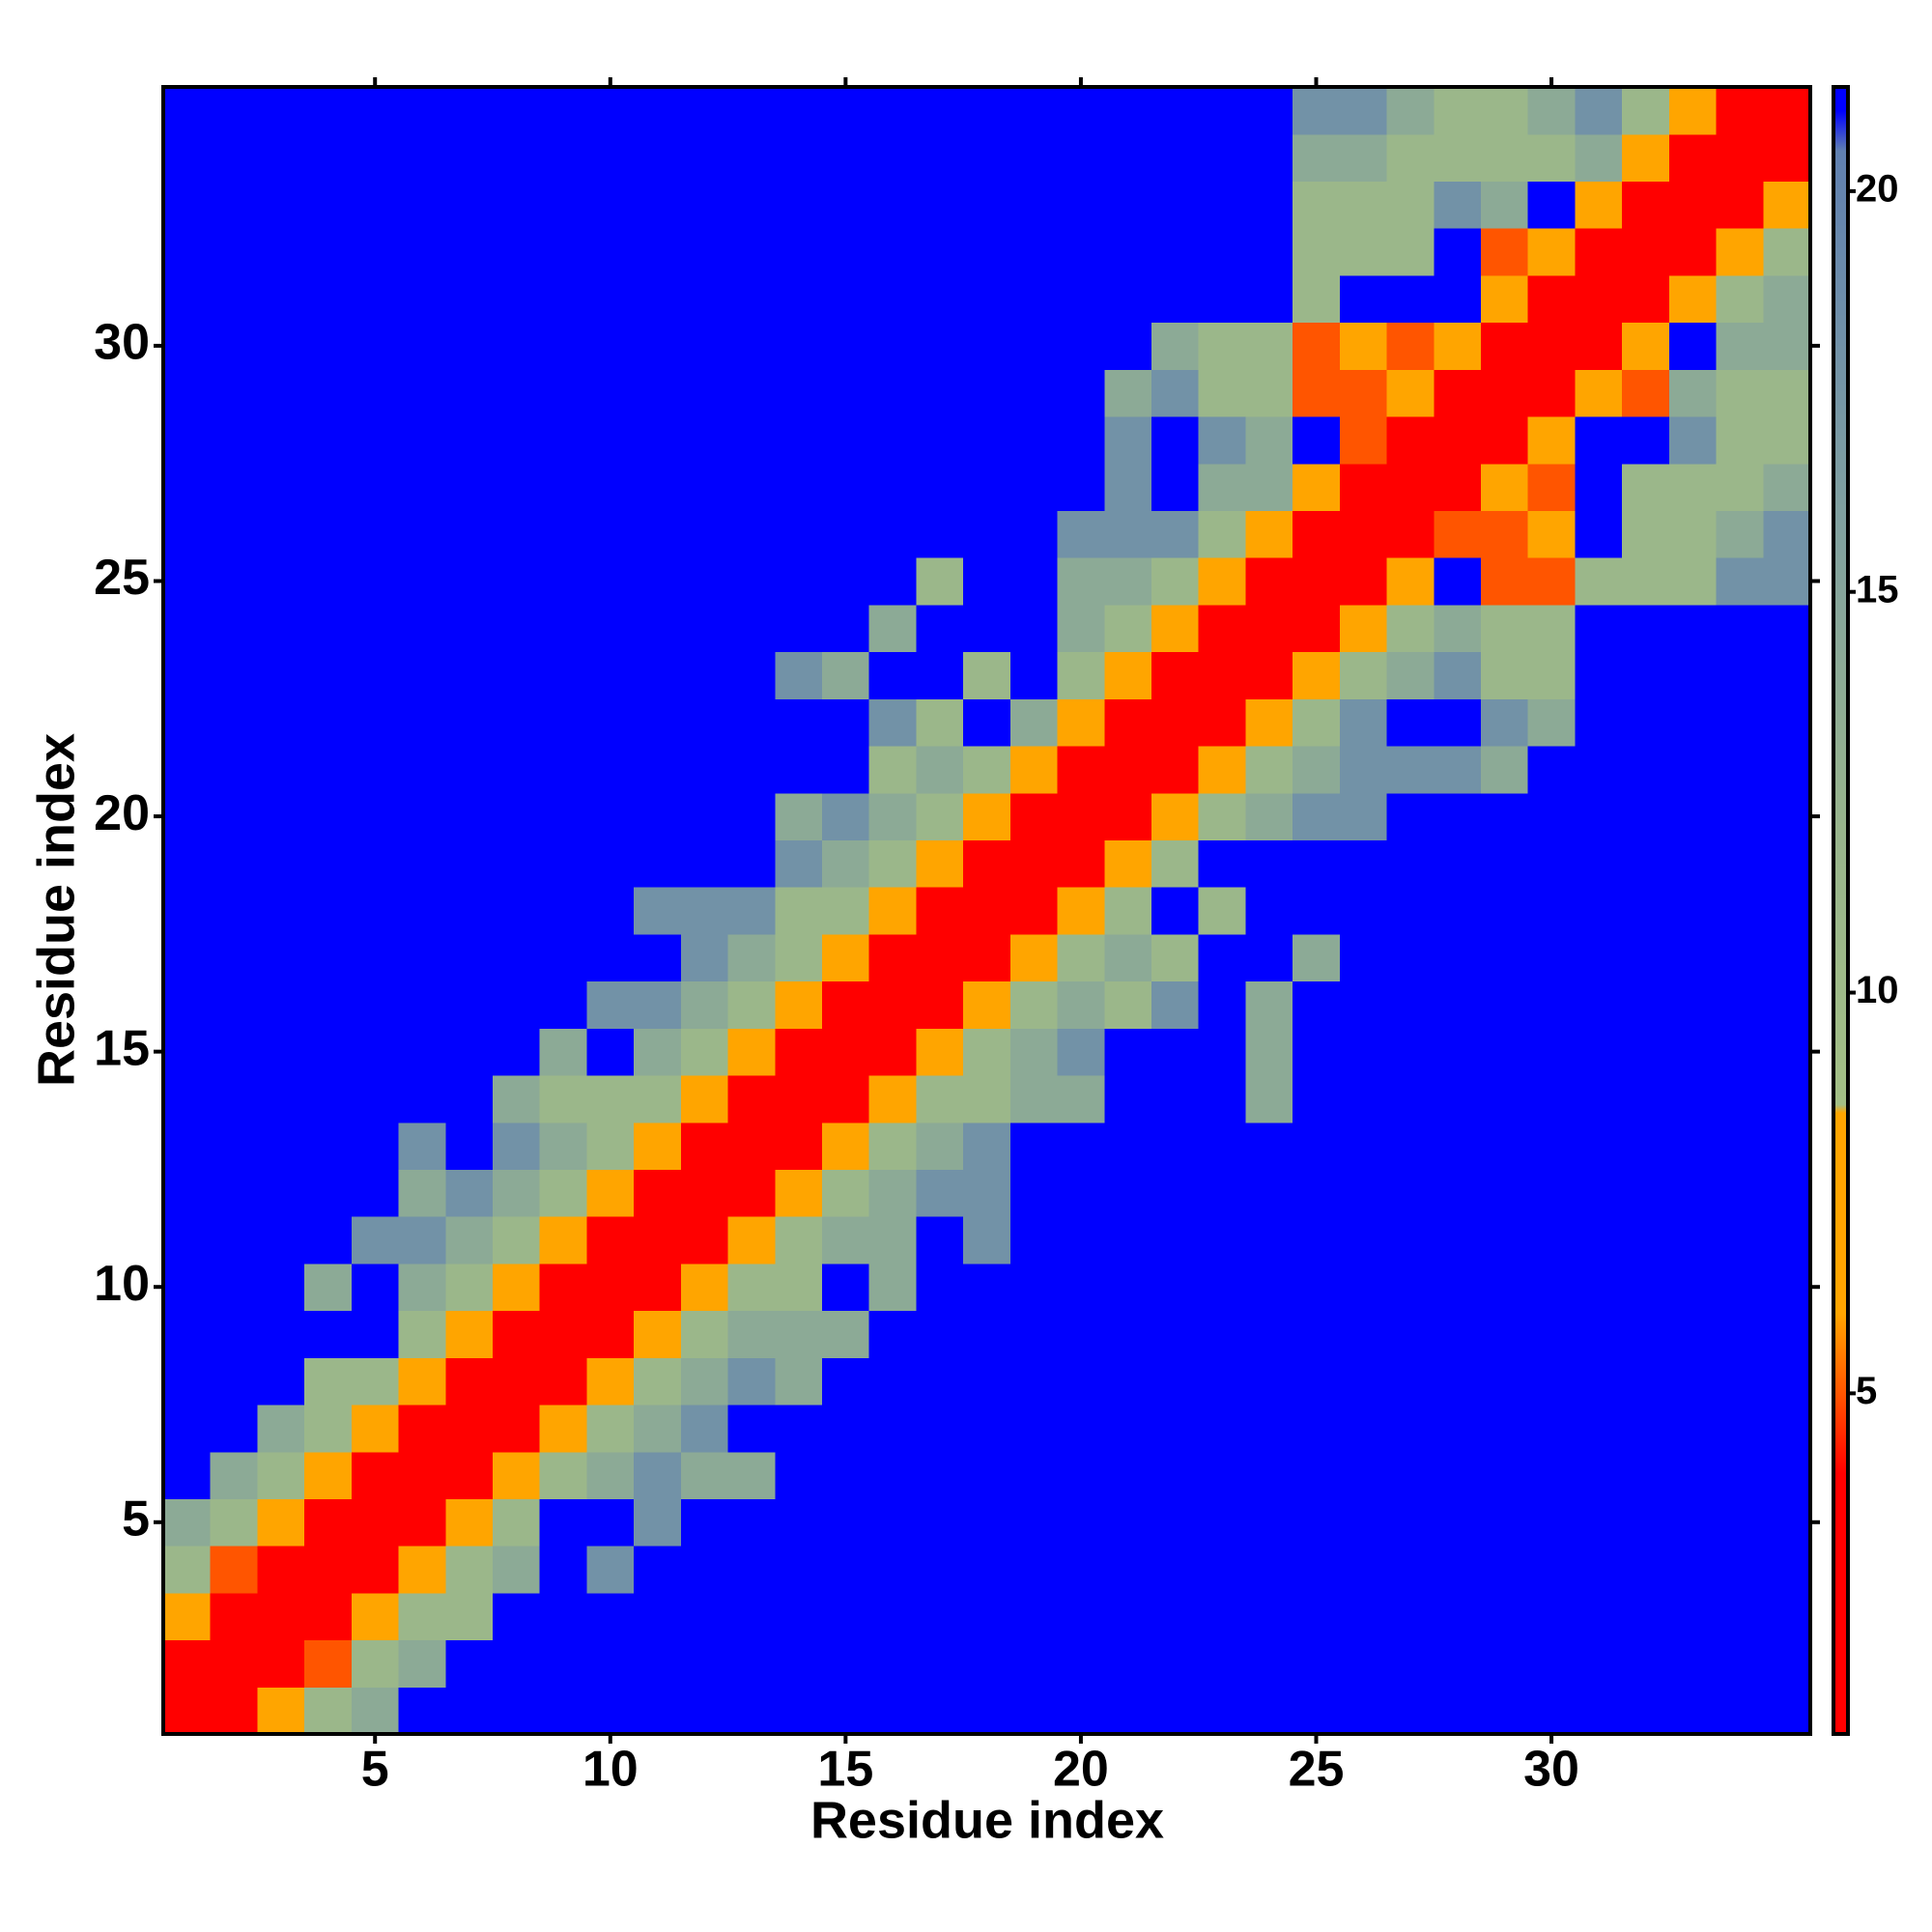 This screenshot has height=1932, width=1932. What do you see at coordinates (122, 578) in the screenshot?
I see `y-tick-label: 25` at bounding box center [122, 578].